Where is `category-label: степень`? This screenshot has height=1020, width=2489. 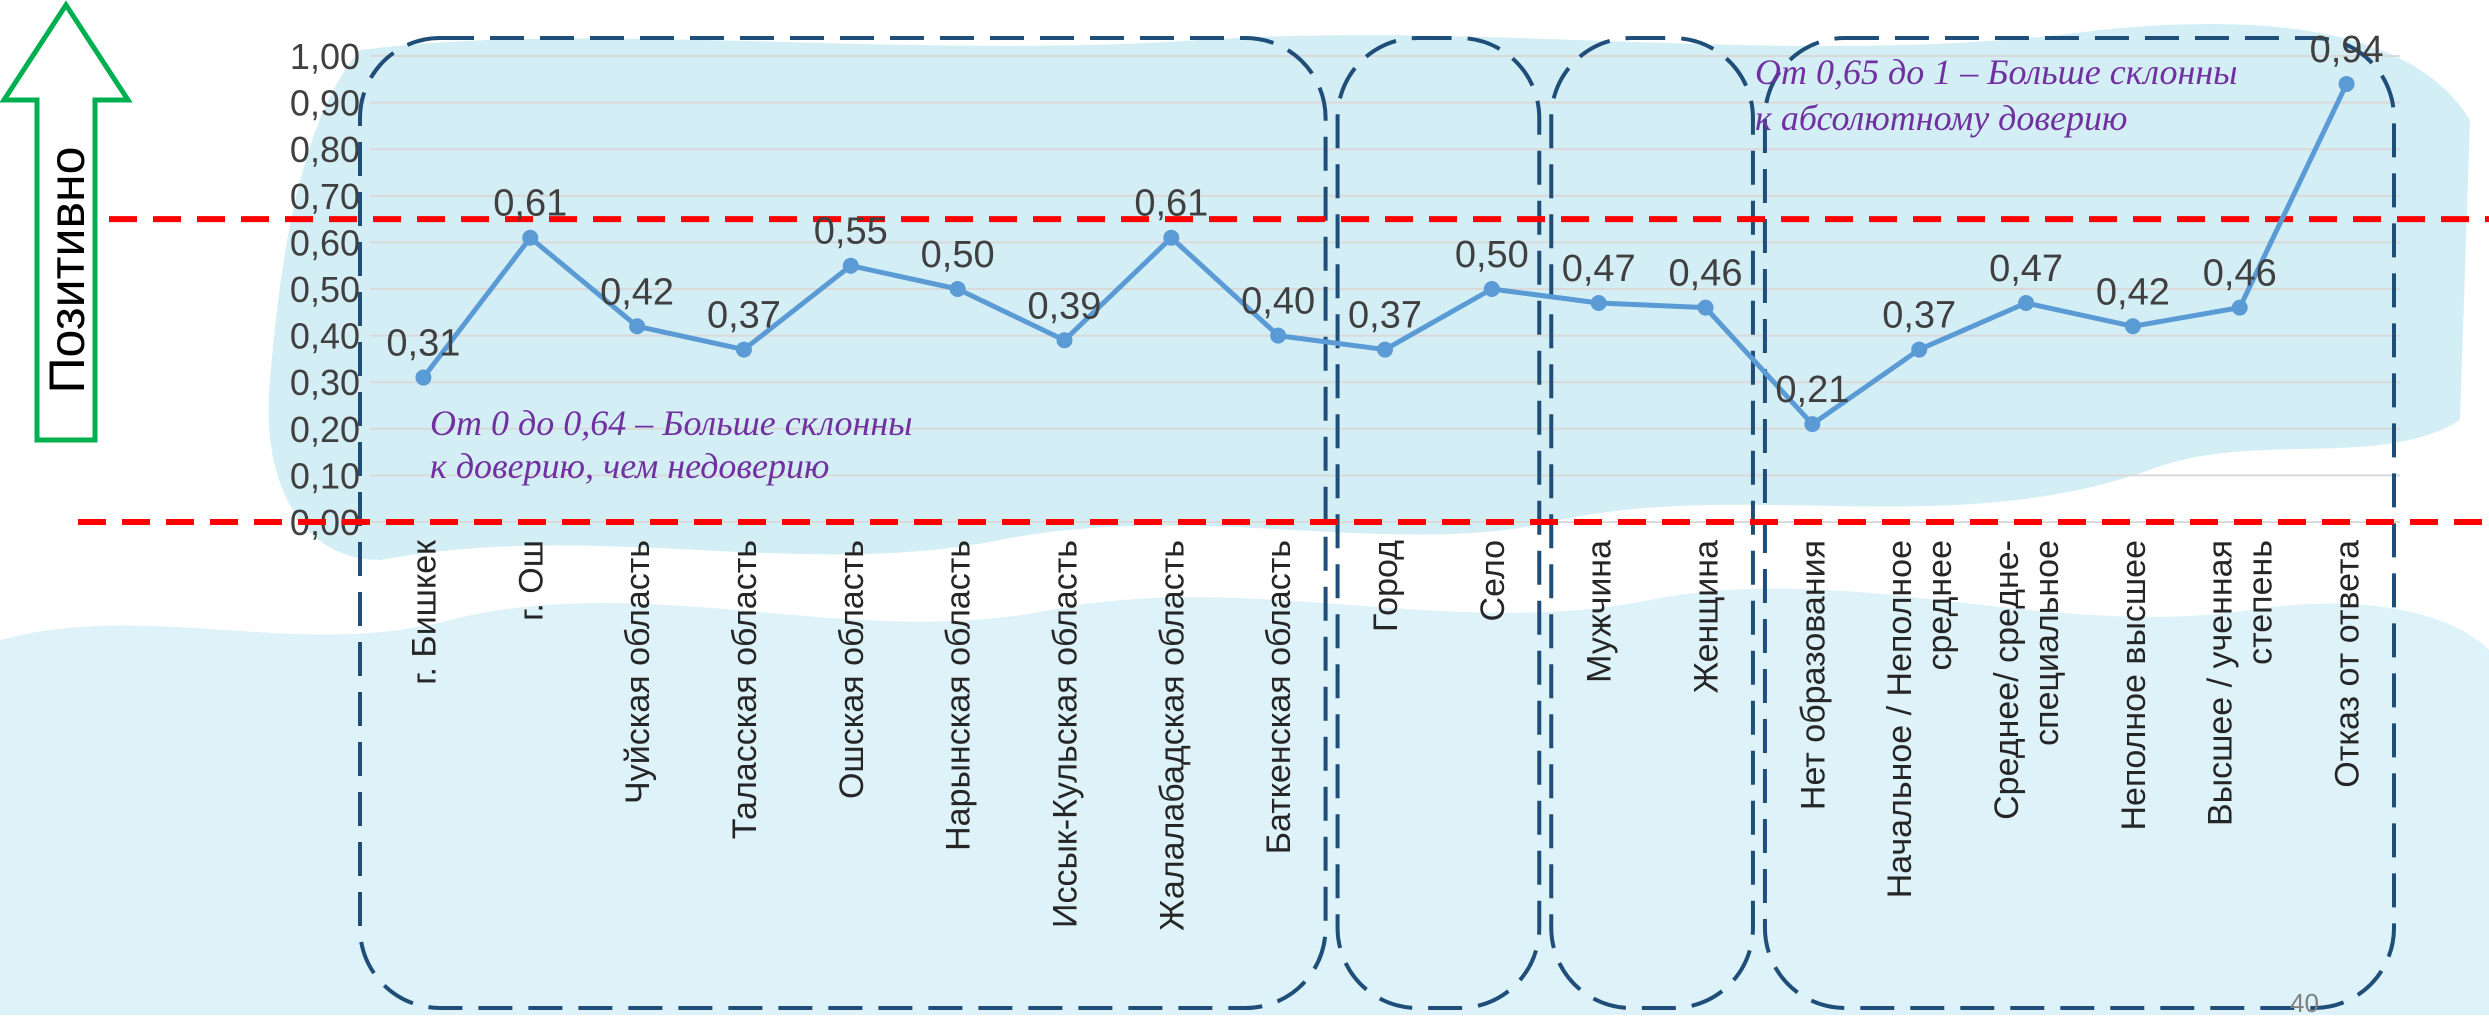
category-label: степень is located at coordinates (2261, 602).